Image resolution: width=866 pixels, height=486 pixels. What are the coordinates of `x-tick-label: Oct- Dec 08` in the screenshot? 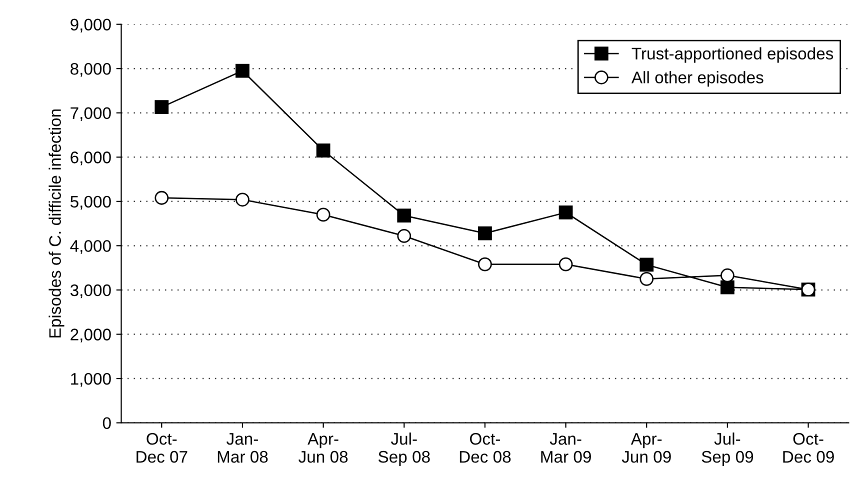 It's located at (485, 447).